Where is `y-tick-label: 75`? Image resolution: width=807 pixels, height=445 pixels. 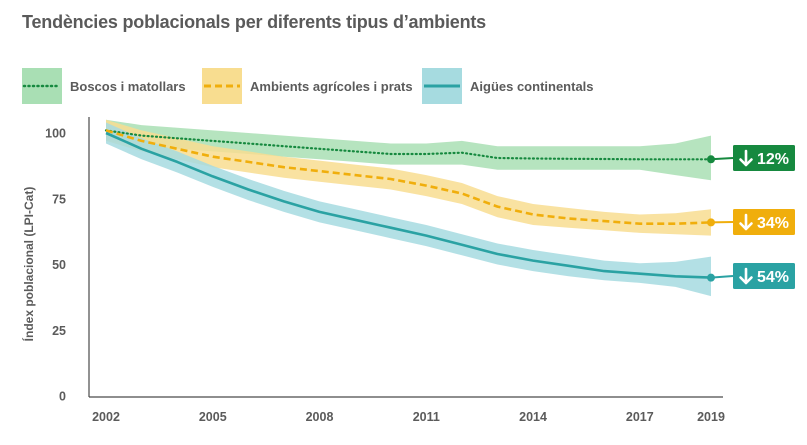 y-tick-label: 75 is located at coordinates (59, 199).